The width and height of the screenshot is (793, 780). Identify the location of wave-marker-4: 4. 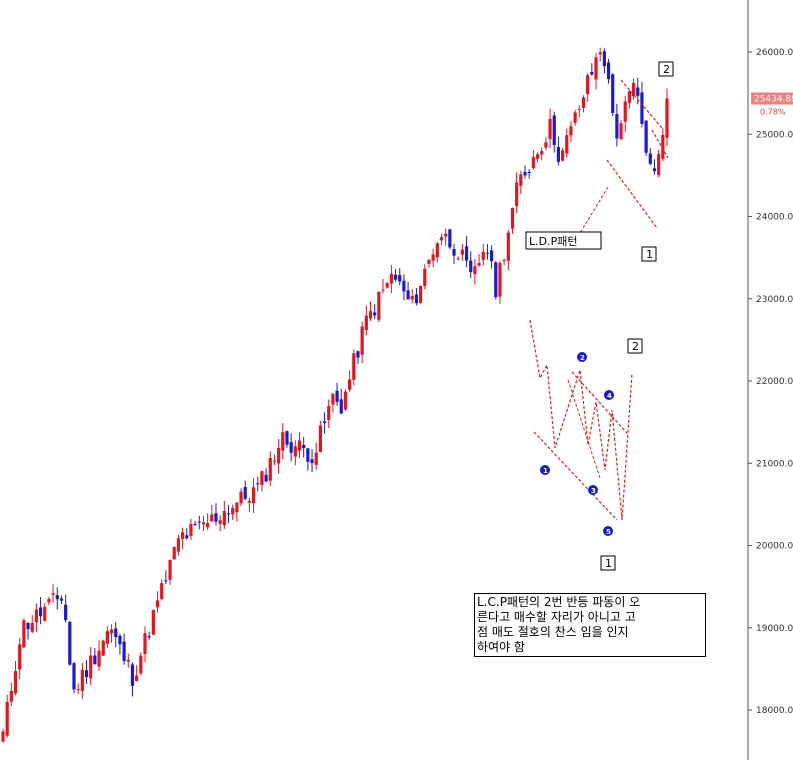
(609, 395).